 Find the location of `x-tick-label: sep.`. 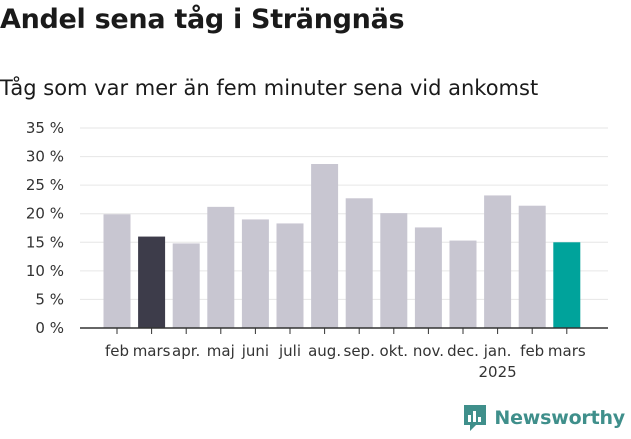

x-tick-label: sep. is located at coordinates (359, 351).